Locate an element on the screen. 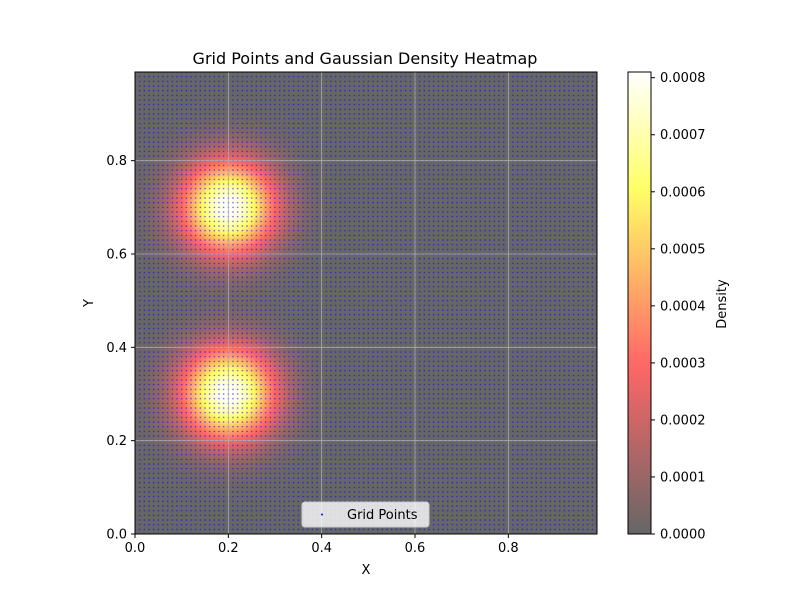  colorbar-tick-label: 0.0006 is located at coordinates (683, 192).